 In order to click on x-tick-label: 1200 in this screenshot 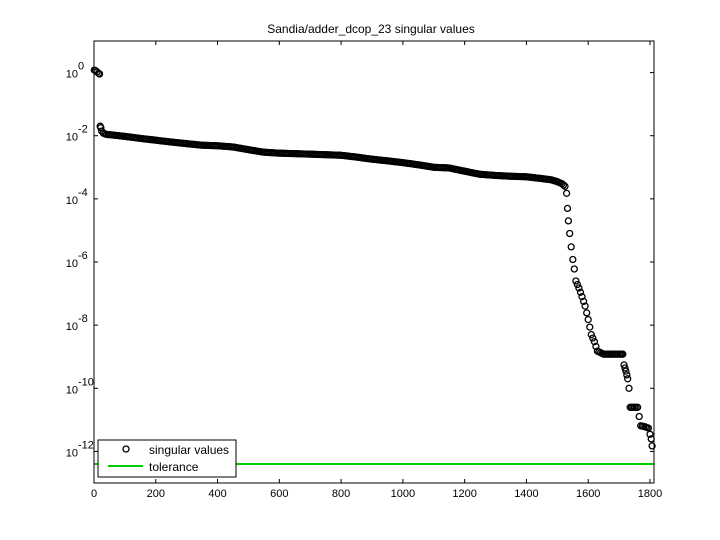, I will do `click(464, 494)`.